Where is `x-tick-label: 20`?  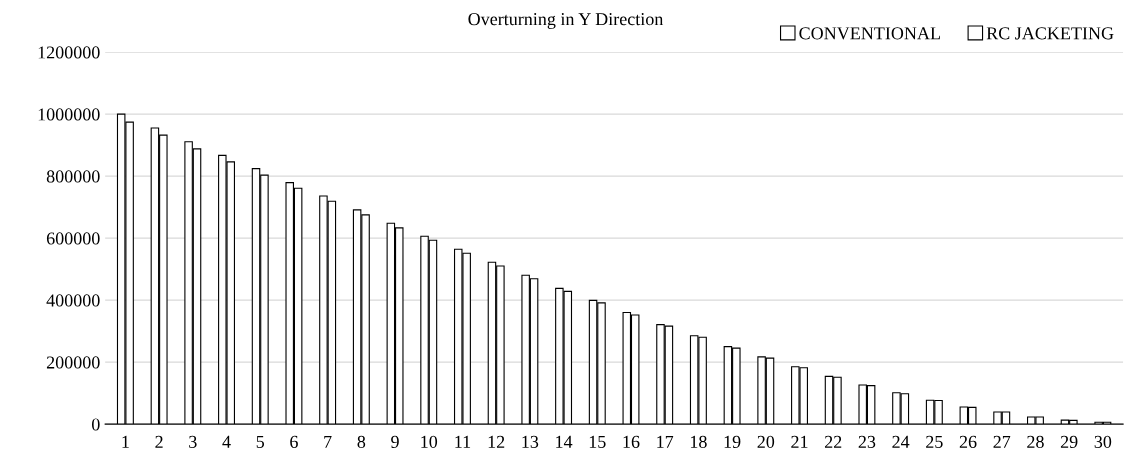 x-tick-label: 20 is located at coordinates (766, 441).